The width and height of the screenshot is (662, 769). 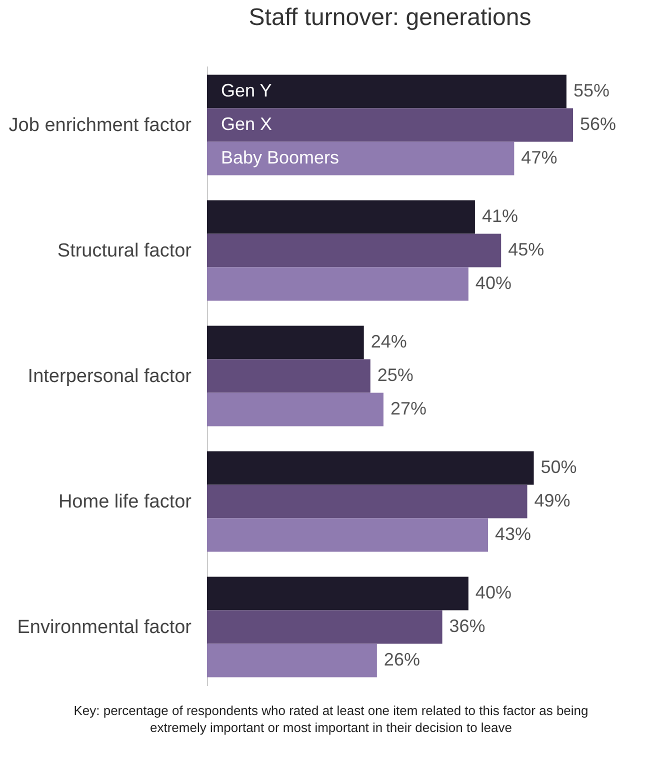 I want to click on y-tick-label: Structural factor, so click(x=124, y=251).